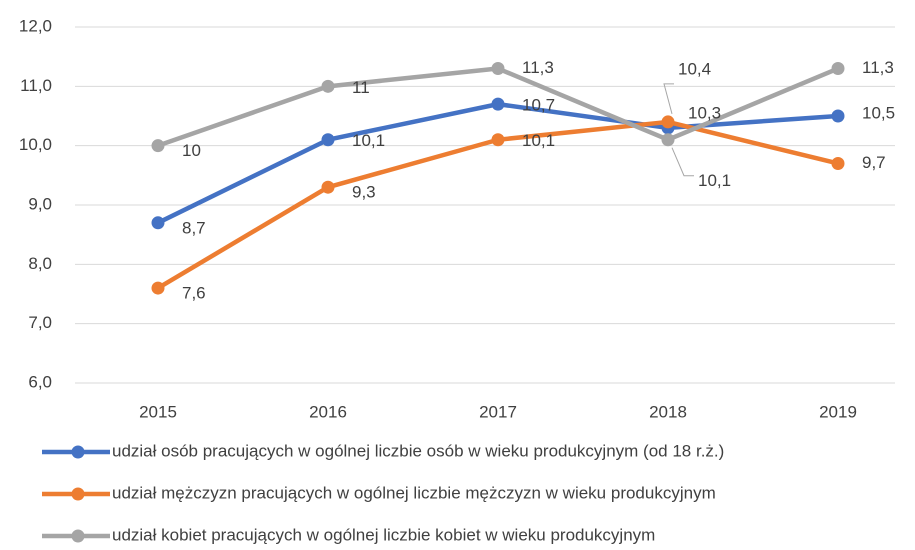  Describe the element at coordinates (361, 87) in the screenshot. I see `data-label: 11` at that location.